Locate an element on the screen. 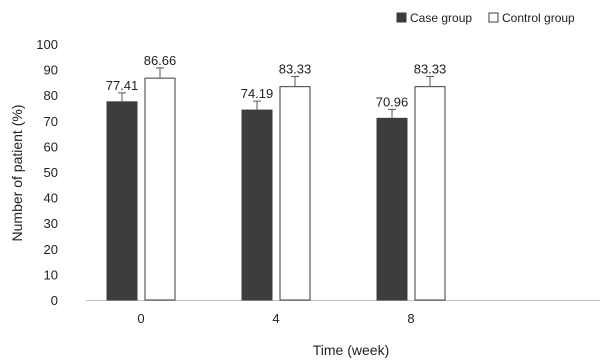 The width and height of the screenshot is (606, 360). error-bars is located at coordinates (276, 93).